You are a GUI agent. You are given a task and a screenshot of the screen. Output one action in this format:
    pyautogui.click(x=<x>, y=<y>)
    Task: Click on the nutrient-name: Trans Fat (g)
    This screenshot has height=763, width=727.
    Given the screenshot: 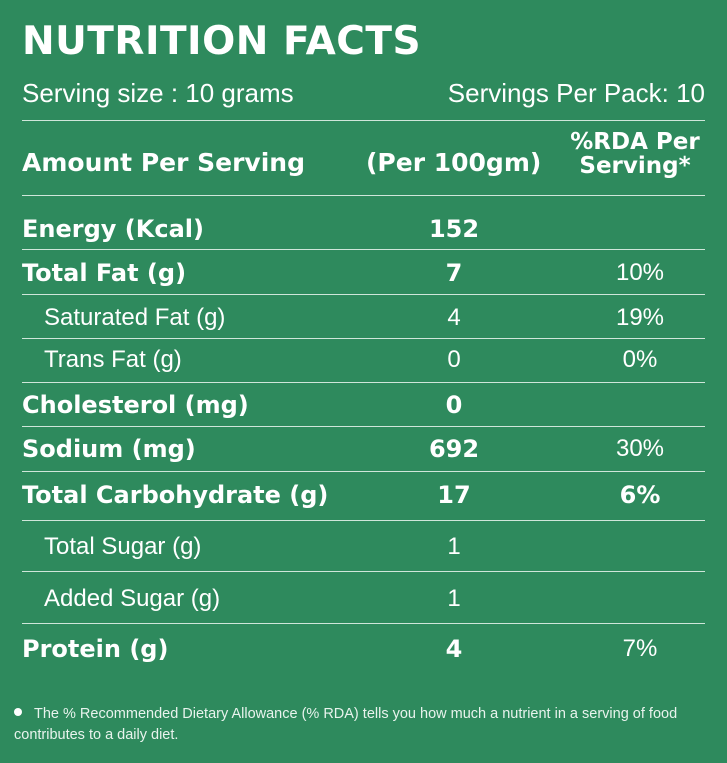 What is the action you would take?
    pyautogui.click(x=113, y=359)
    